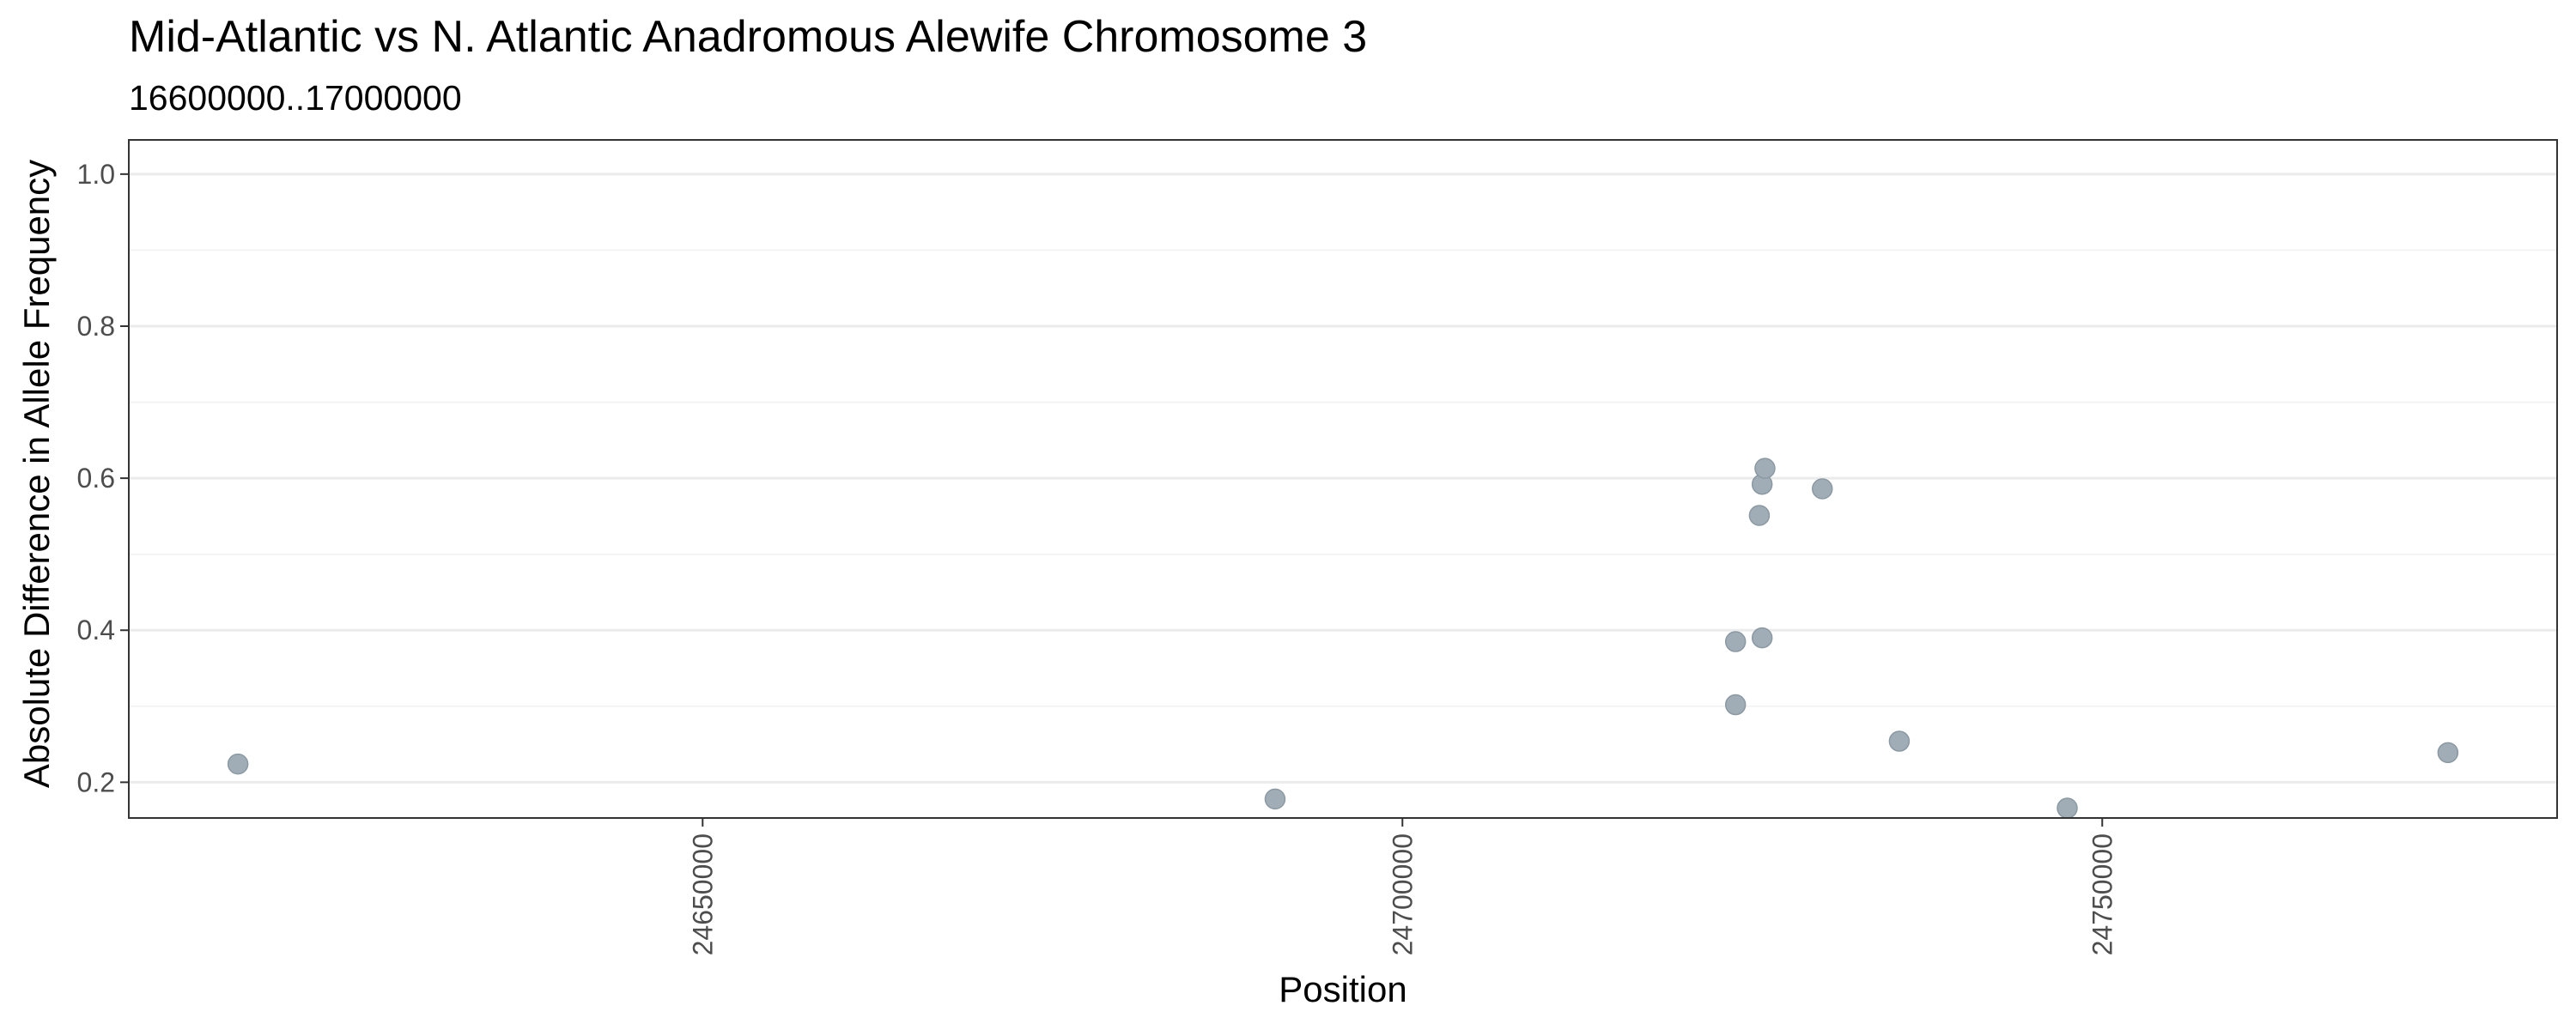 This screenshot has height=1030, width=2576. I want to click on x-tick-label: 24700000, so click(1402, 894).